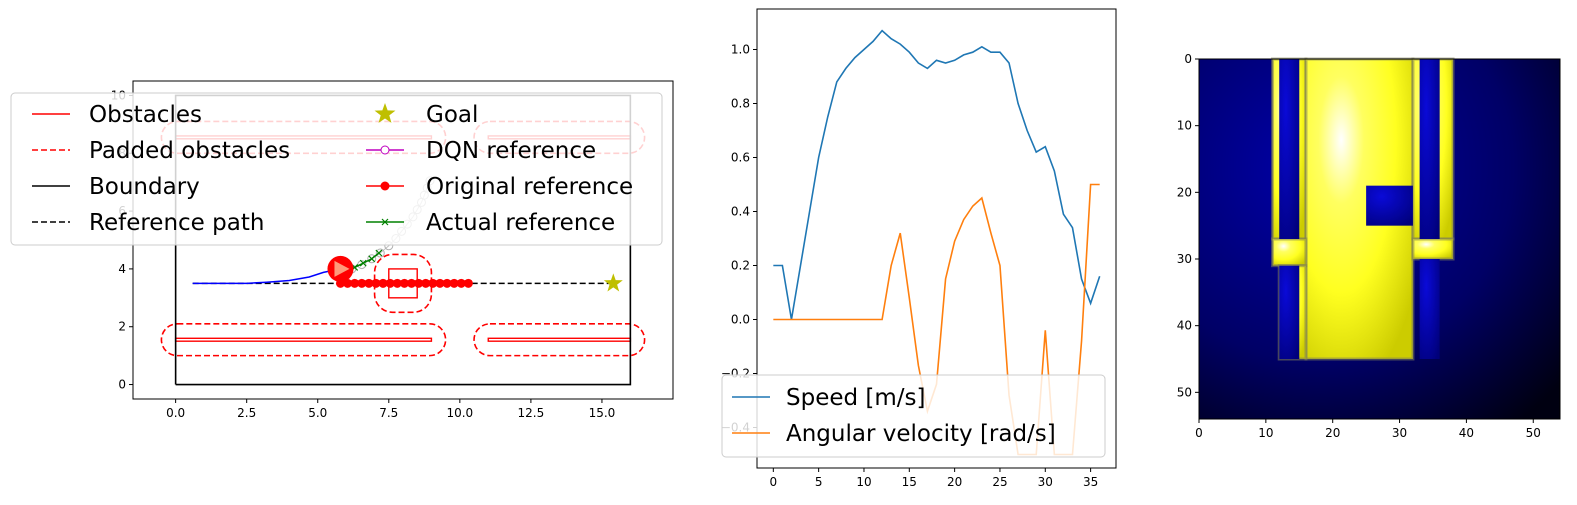 This screenshot has height=505, width=1577. I want to click on y-tick-label: 1.0, so click(740, 50).